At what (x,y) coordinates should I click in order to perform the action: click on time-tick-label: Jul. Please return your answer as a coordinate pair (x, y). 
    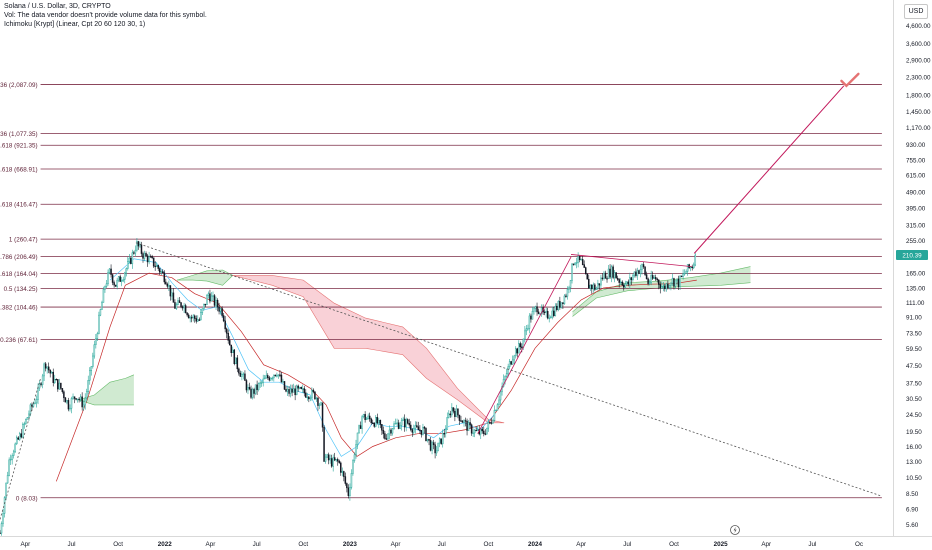
    Looking at the image, I should click on (257, 544).